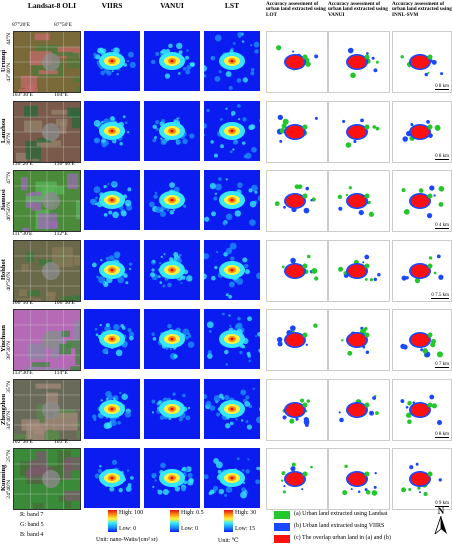 The image size is (452, 550). What do you see at coordinates (341, 514) in the screenshot?
I see `class-a-label: (a) Urban land extracted using Landsat` at bounding box center [341, 514].